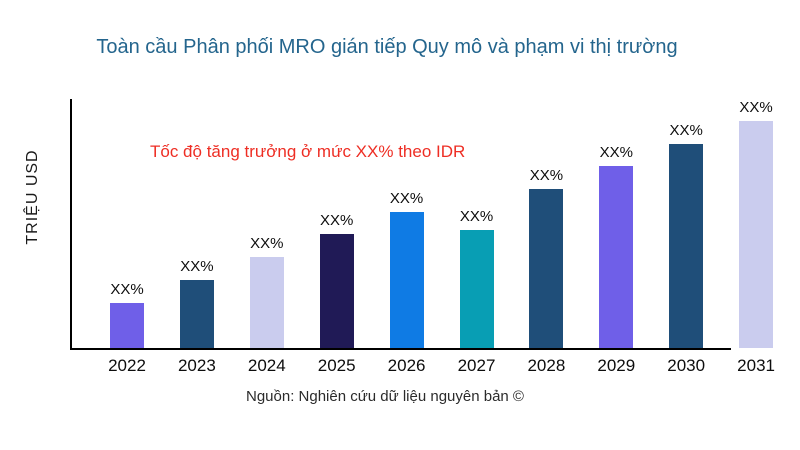  Describe the element at coordinates (406, 365) in the screenshot. I see `x-tick-label-2026: 2026` at that location.